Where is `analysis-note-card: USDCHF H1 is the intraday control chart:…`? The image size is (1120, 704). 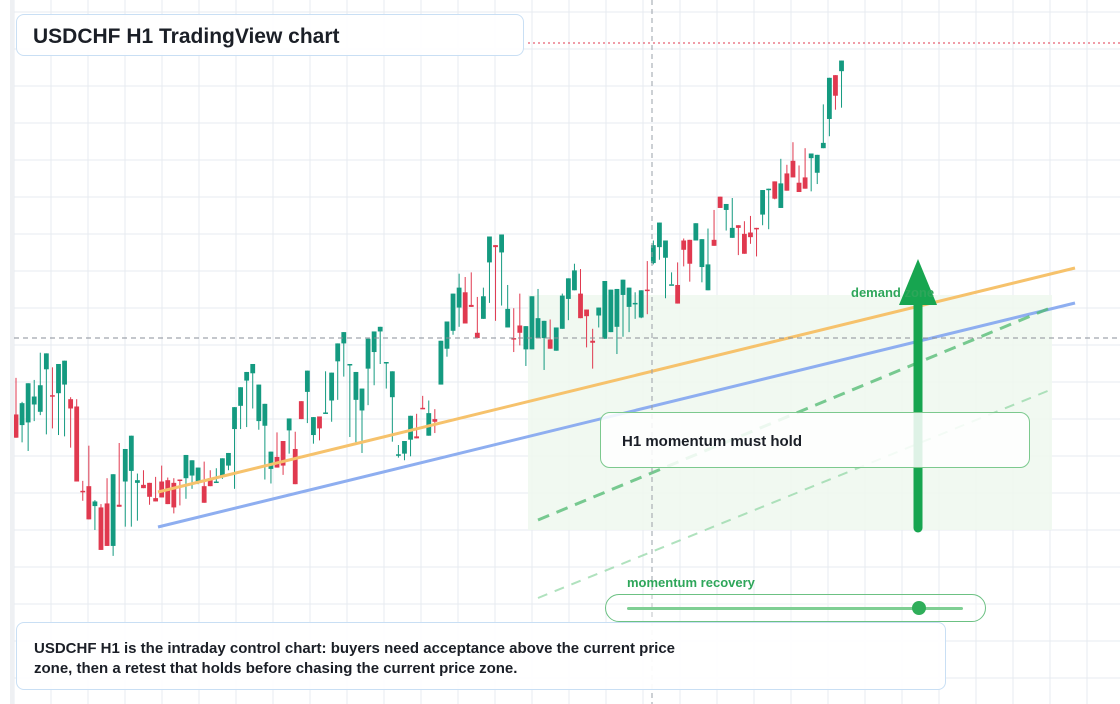
analysis-note-card: USDCHF H1 is the intraday control chart:… is located at coordinates (481, 656).